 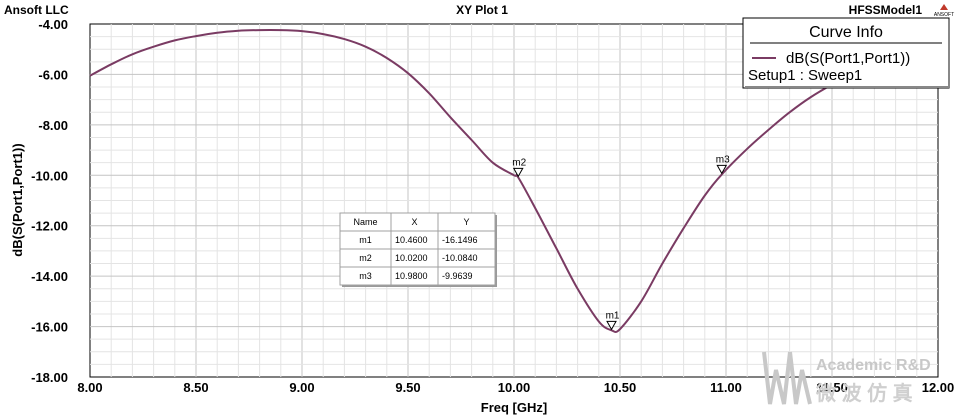 What do you see at coordinates (411, 258) in the screenshot?
I see `marker-table-value: 10.0200` at bounding box center [411, 258].